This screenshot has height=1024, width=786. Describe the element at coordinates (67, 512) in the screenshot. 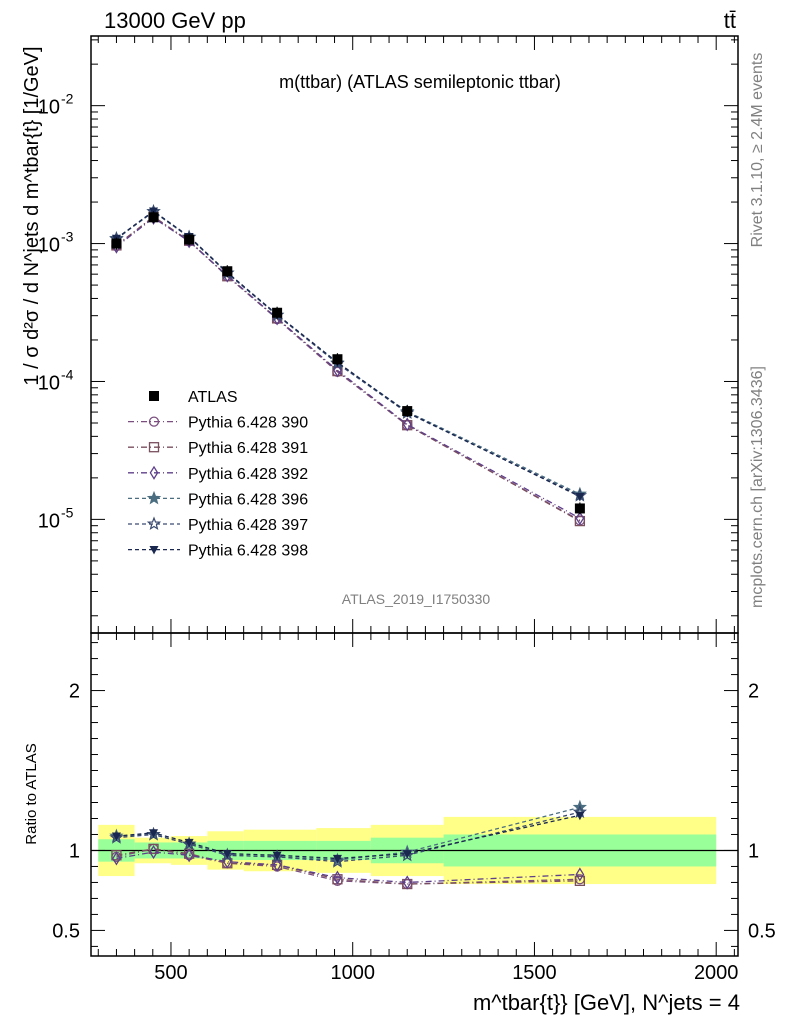

I see `main-y-tick-exponent: -5` at that location.